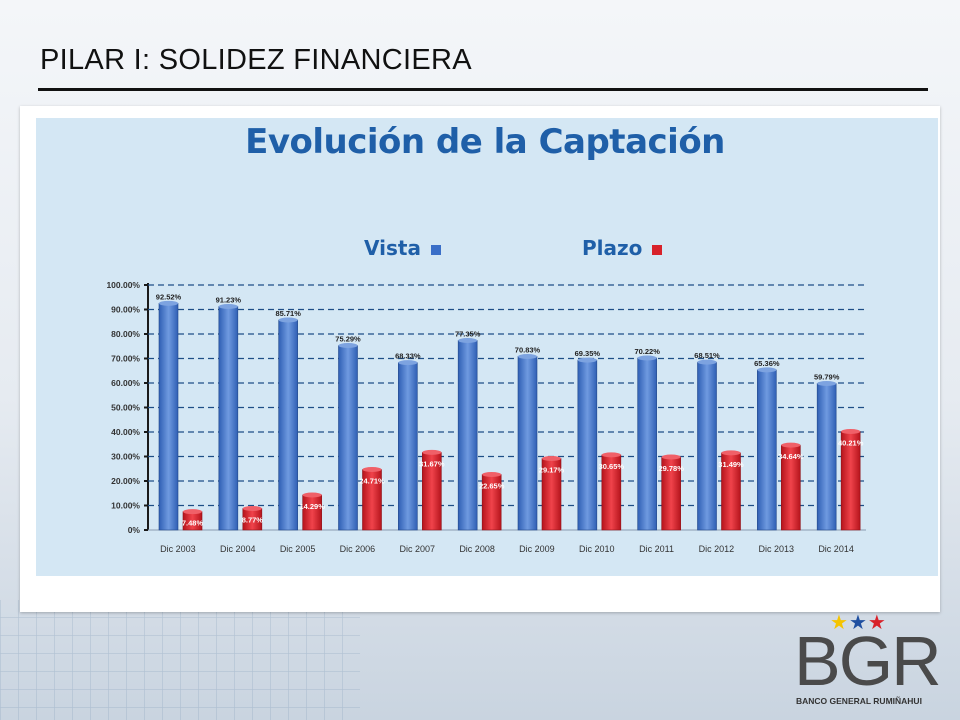  Describe the element at coordinates (348, 339) in the screenshot. I see `vista-data-label: 75.29%` at that location.